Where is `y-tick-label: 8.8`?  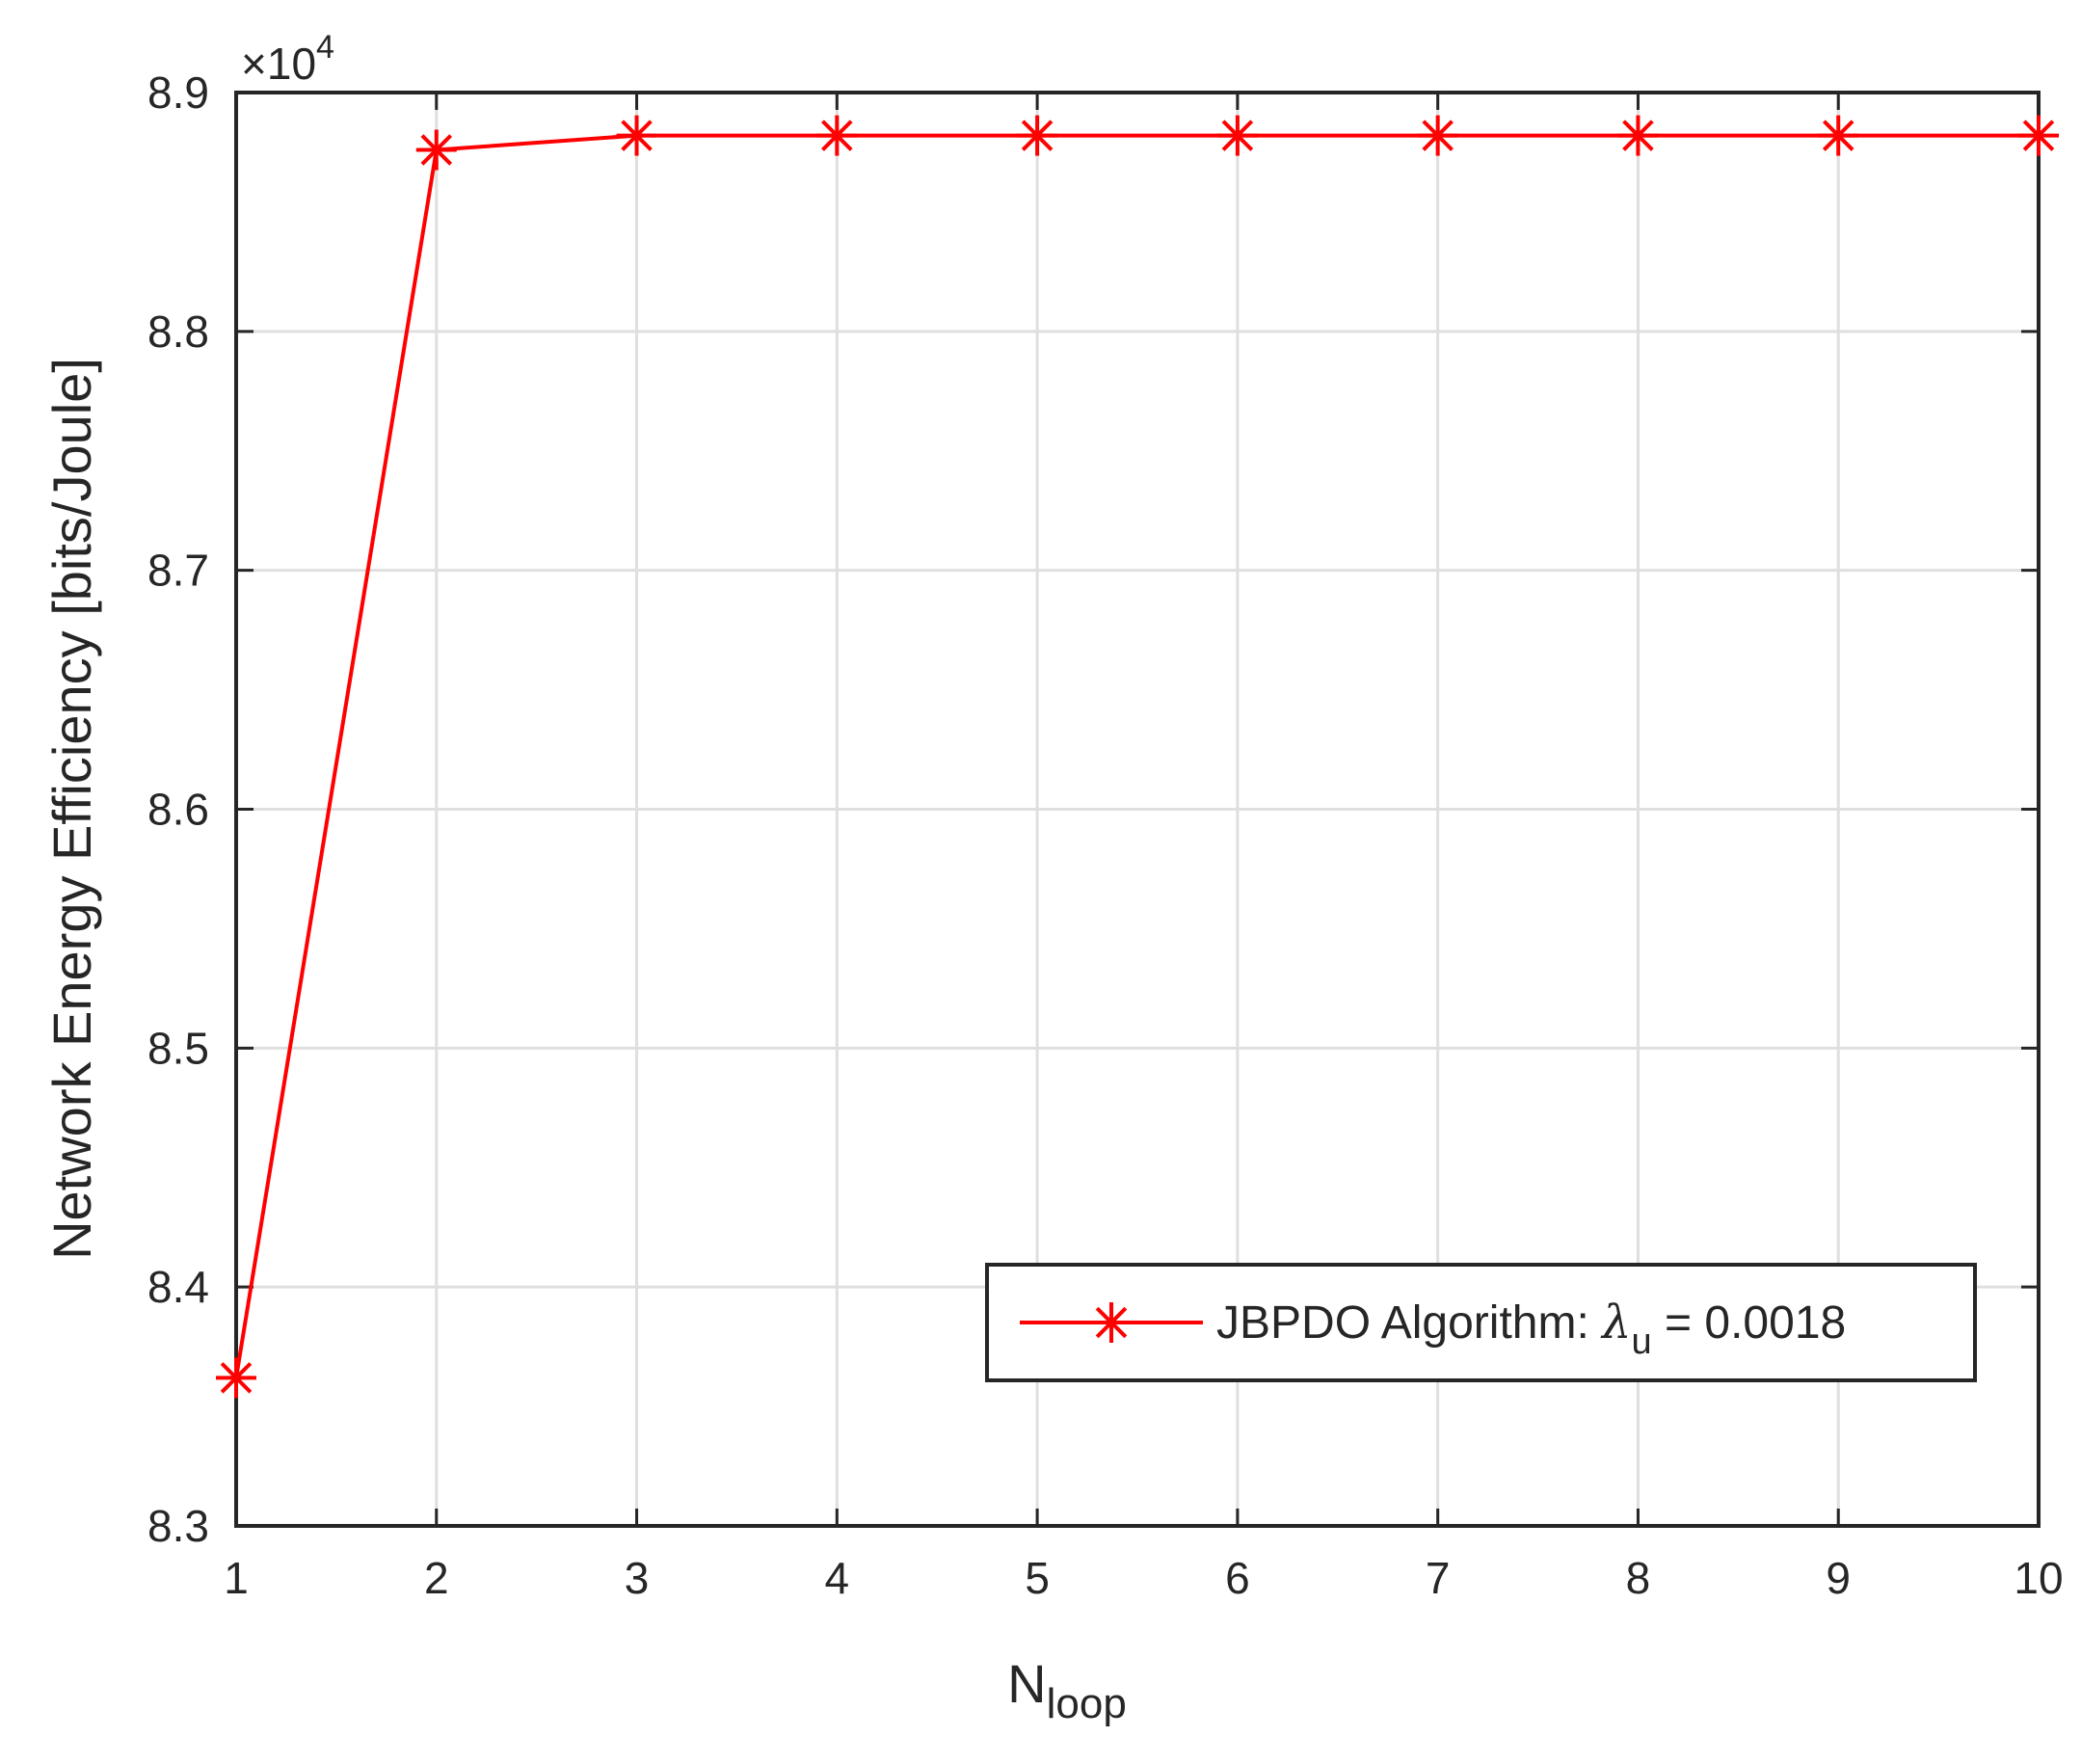 y-tick-label: 8.8 is located at coordinates (178, 332).